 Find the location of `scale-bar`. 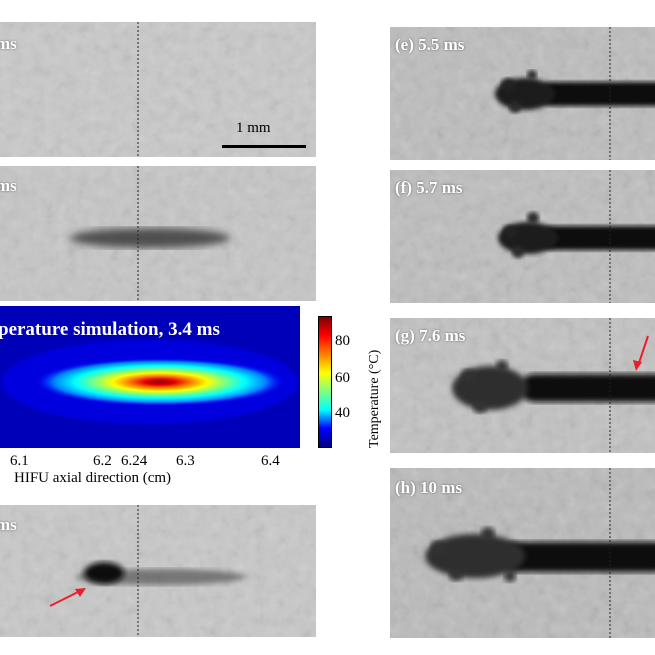

scale-bar is located at coordinates (264, 146).